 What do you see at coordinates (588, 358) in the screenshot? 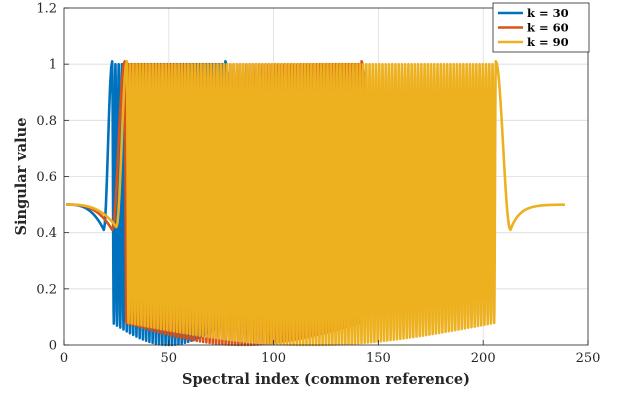
I see `x-tick-label: 250` at bounding box center [588, 358].